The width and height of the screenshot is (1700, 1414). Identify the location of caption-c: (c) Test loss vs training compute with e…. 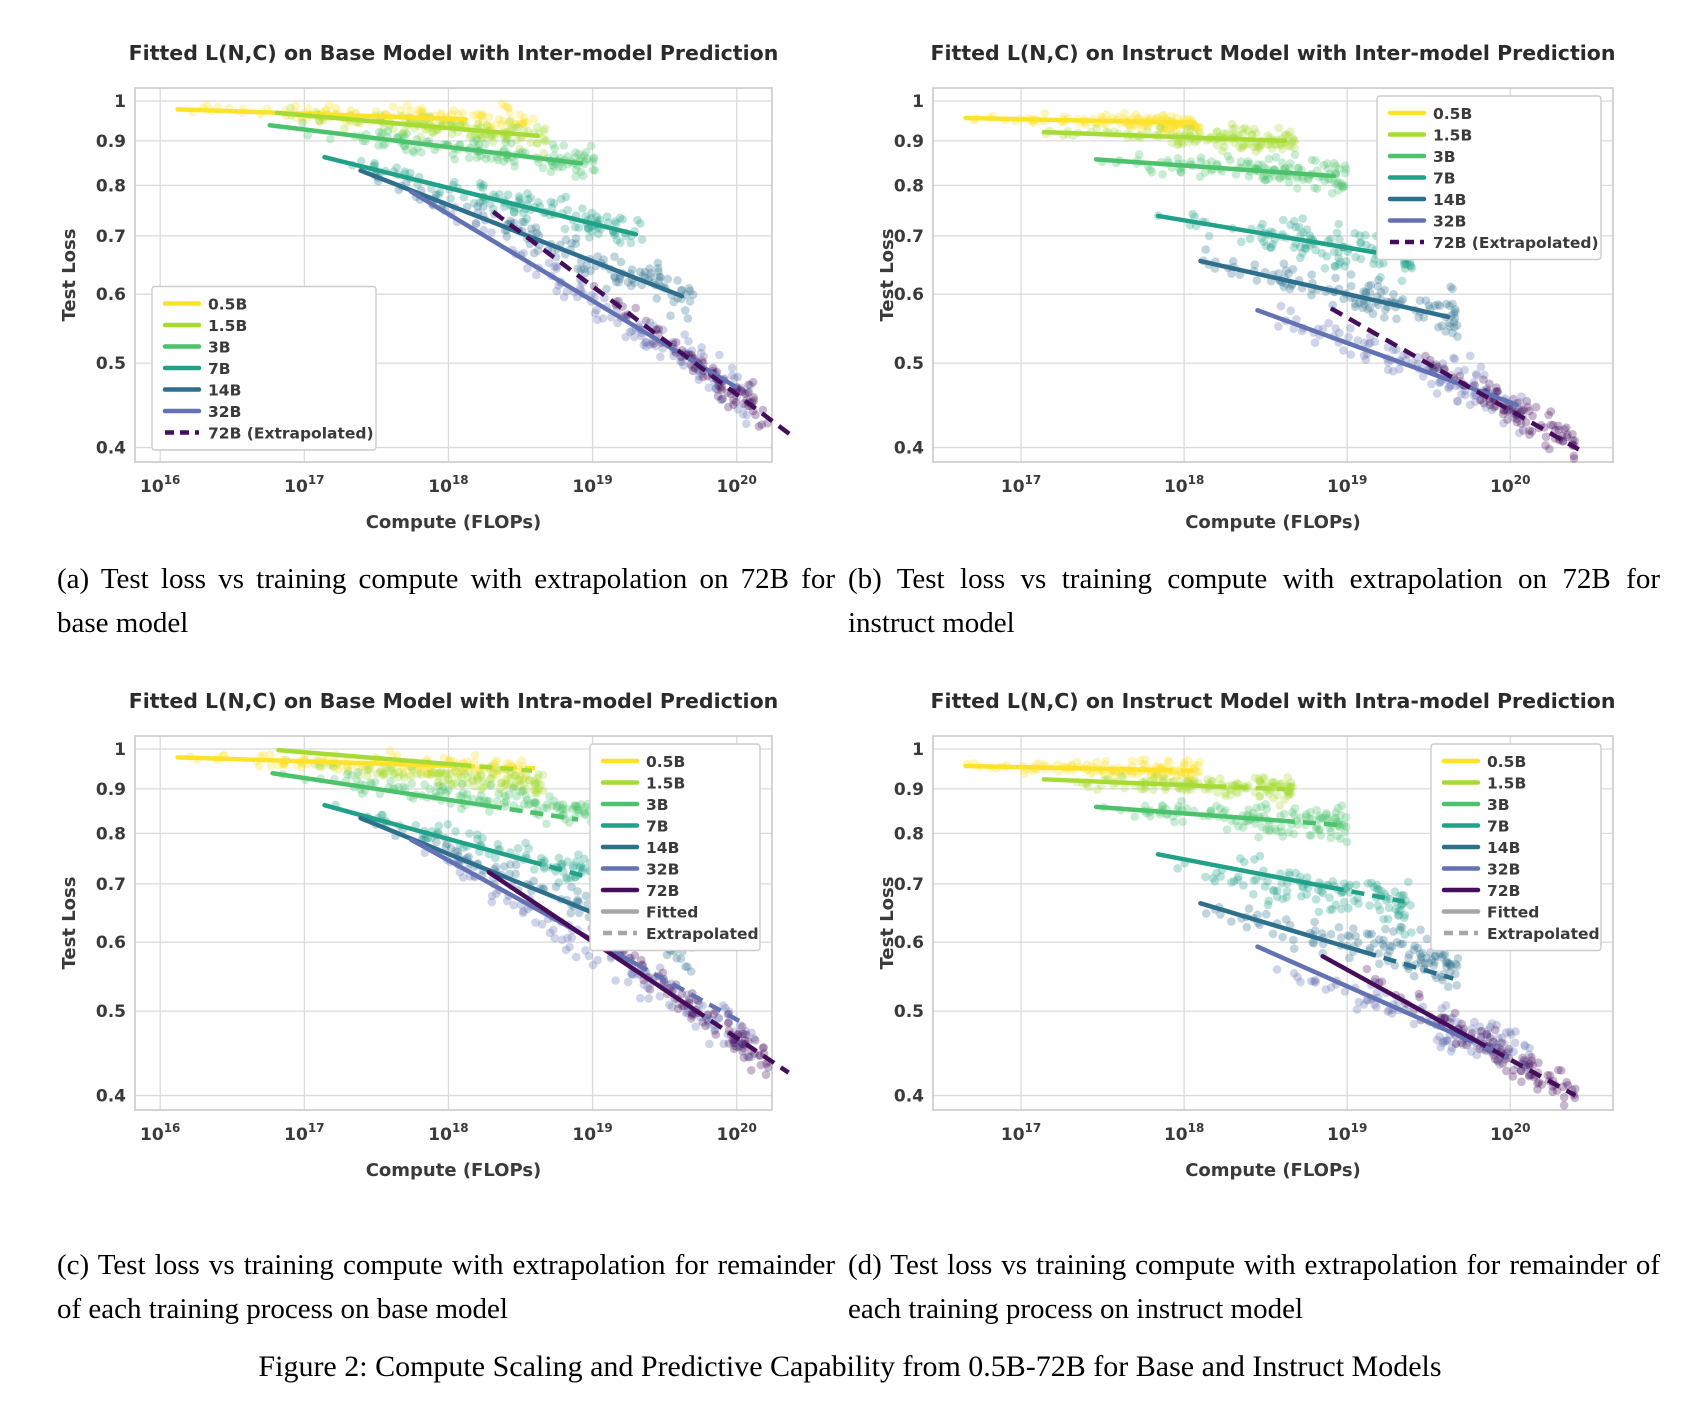
(446, 1287).